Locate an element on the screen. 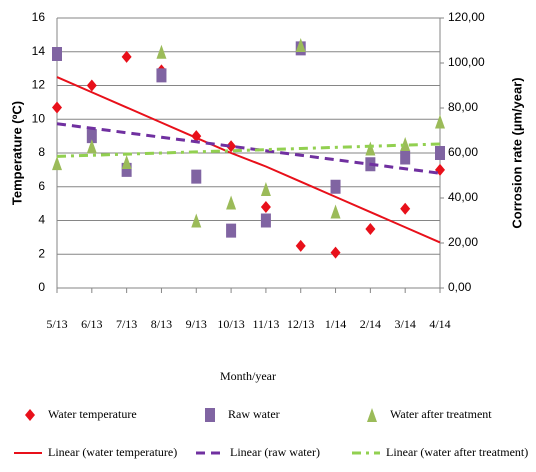 Image resolution: width=536 pixels, height=472 pixels. y2-tick-label: 100,00 is located at coordinates (466, 62).